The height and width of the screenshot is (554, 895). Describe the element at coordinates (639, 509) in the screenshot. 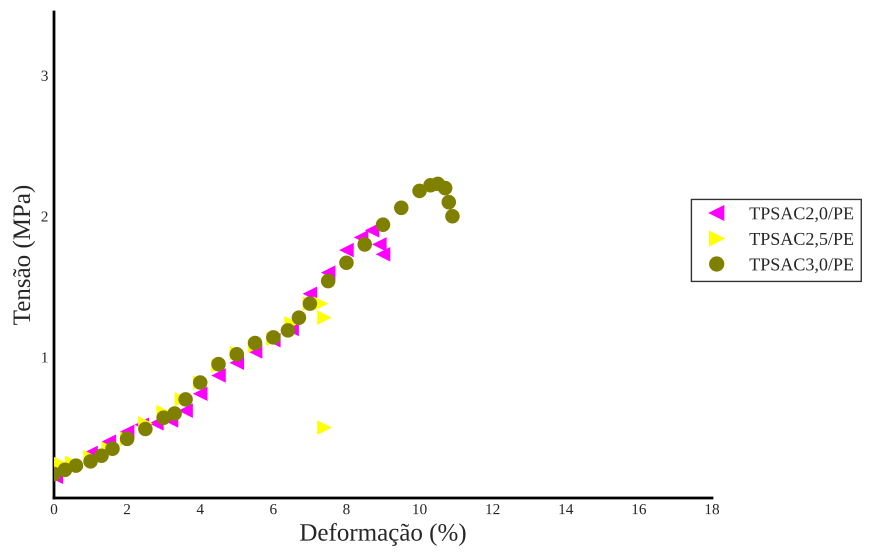

I see `x-tick-label: 16` at that location.